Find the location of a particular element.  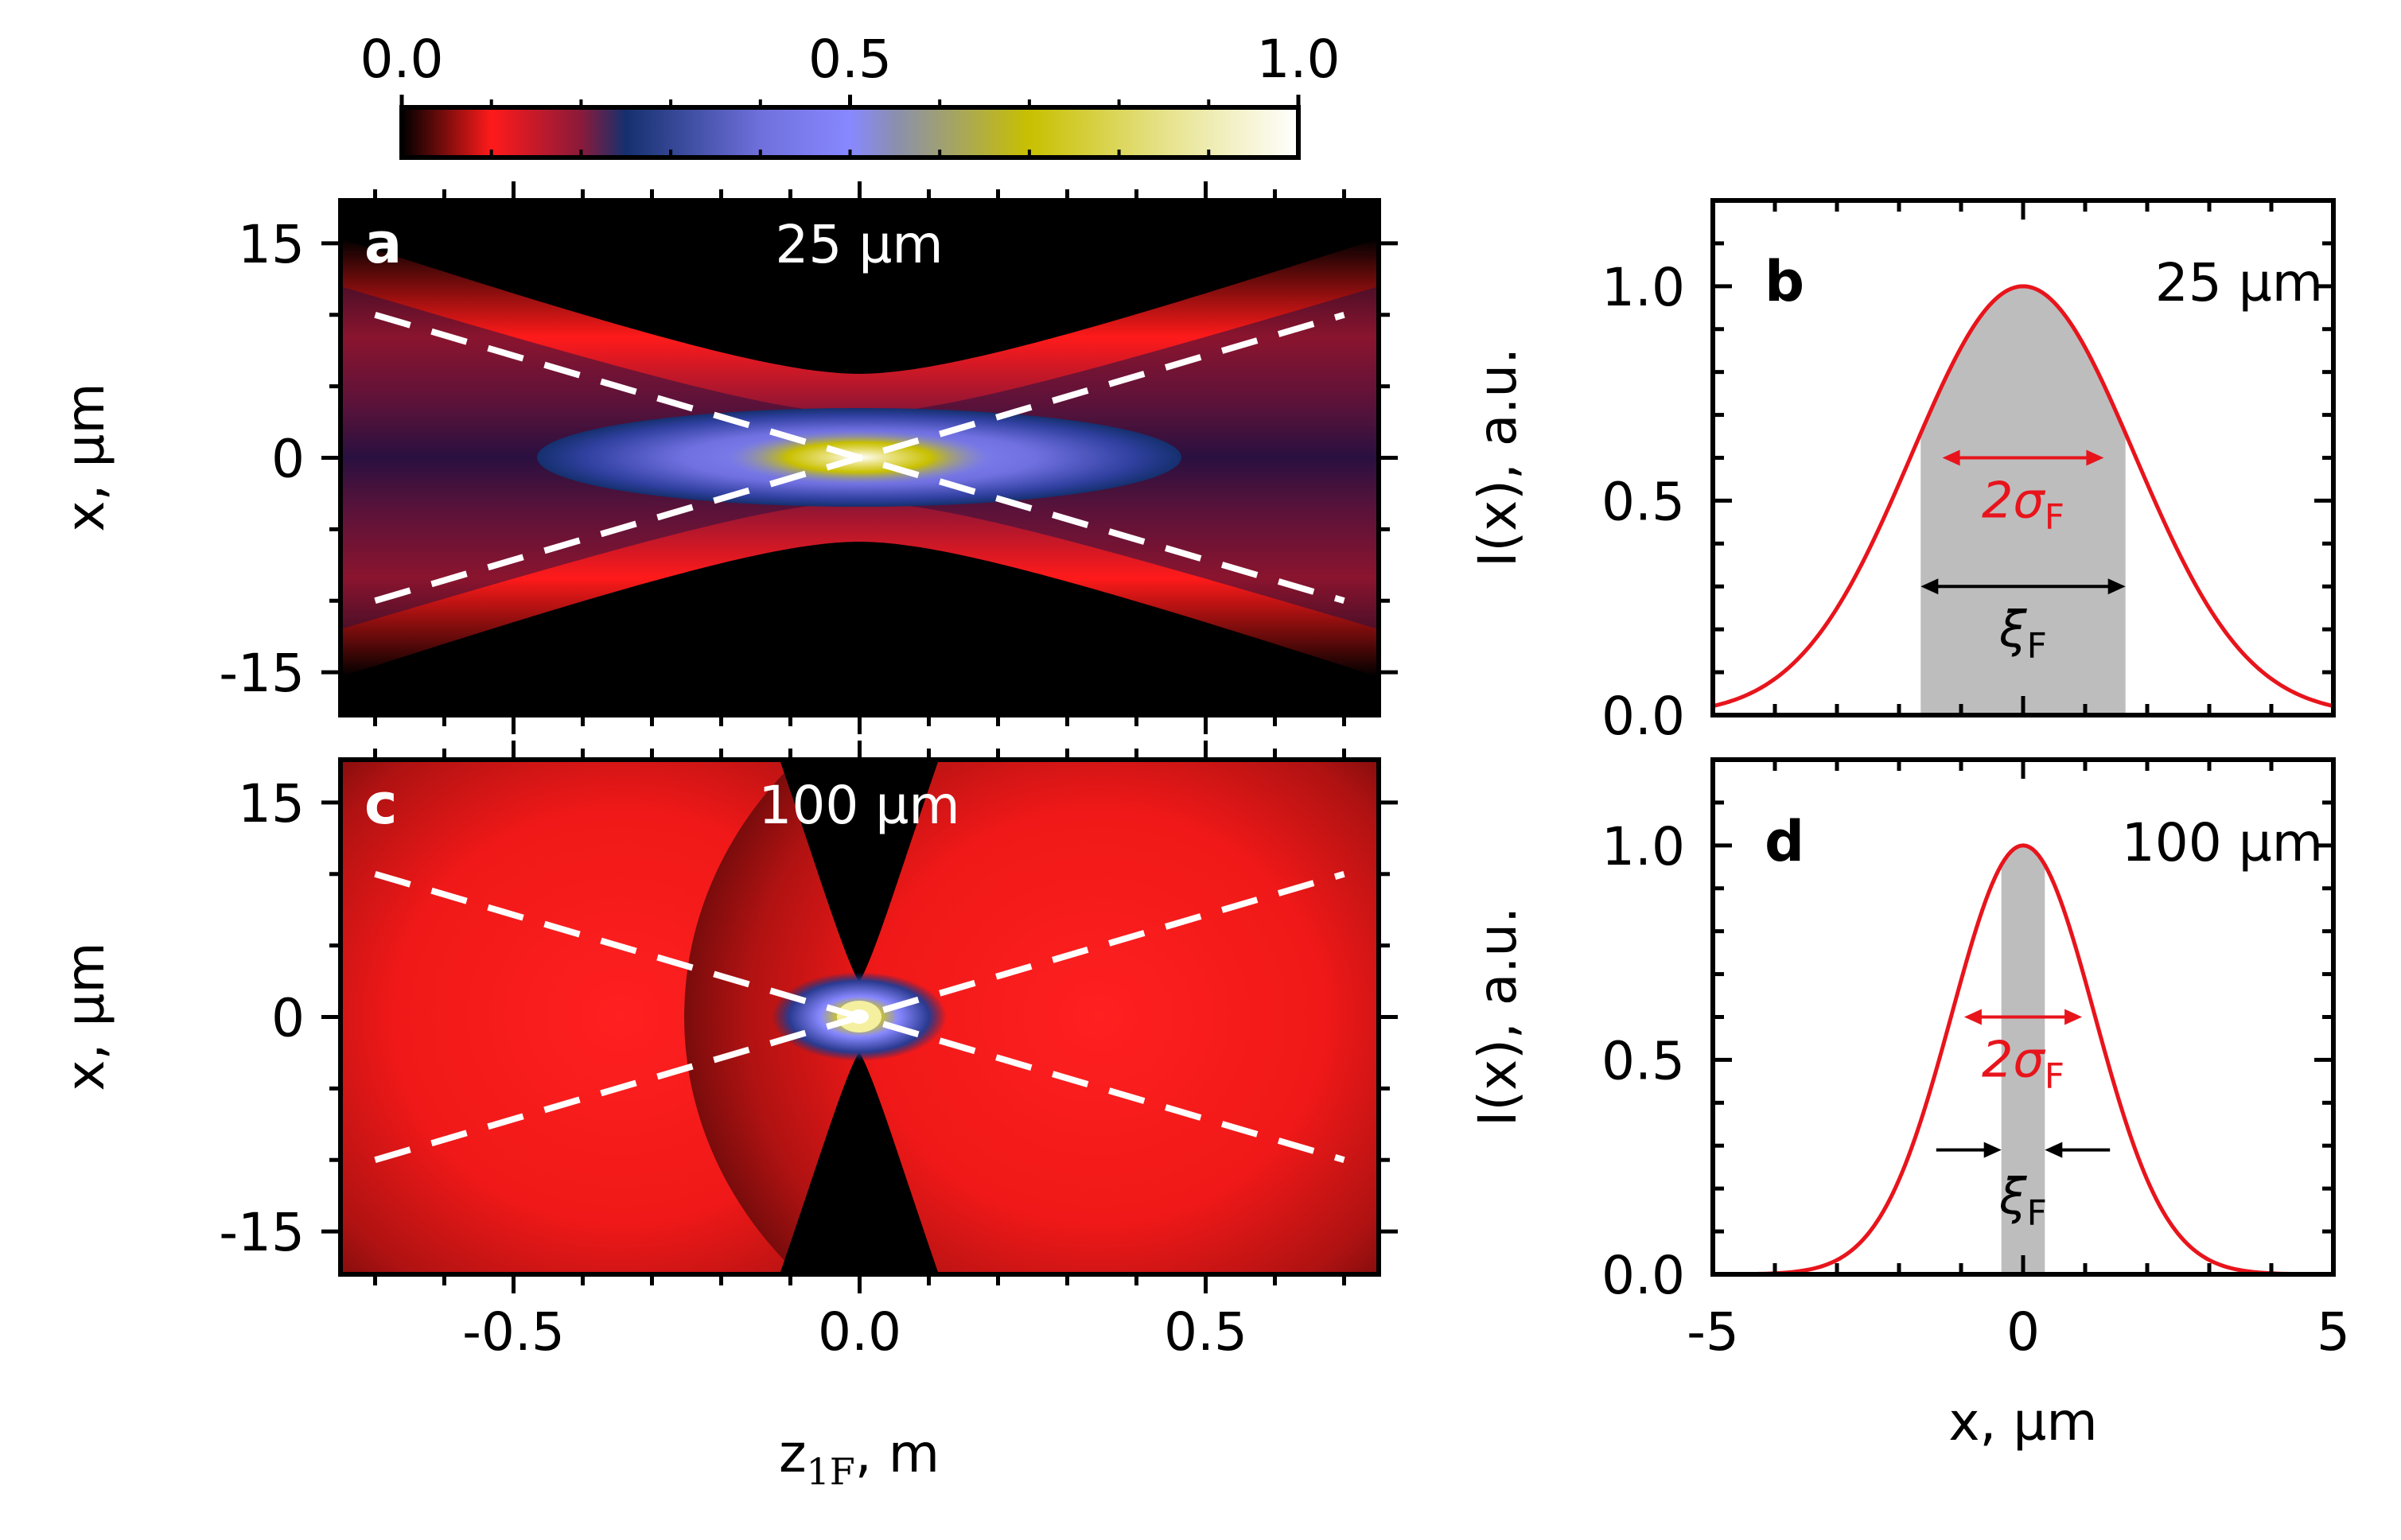

x-tick-label: -5 is located at coordinates (1713, 1332).